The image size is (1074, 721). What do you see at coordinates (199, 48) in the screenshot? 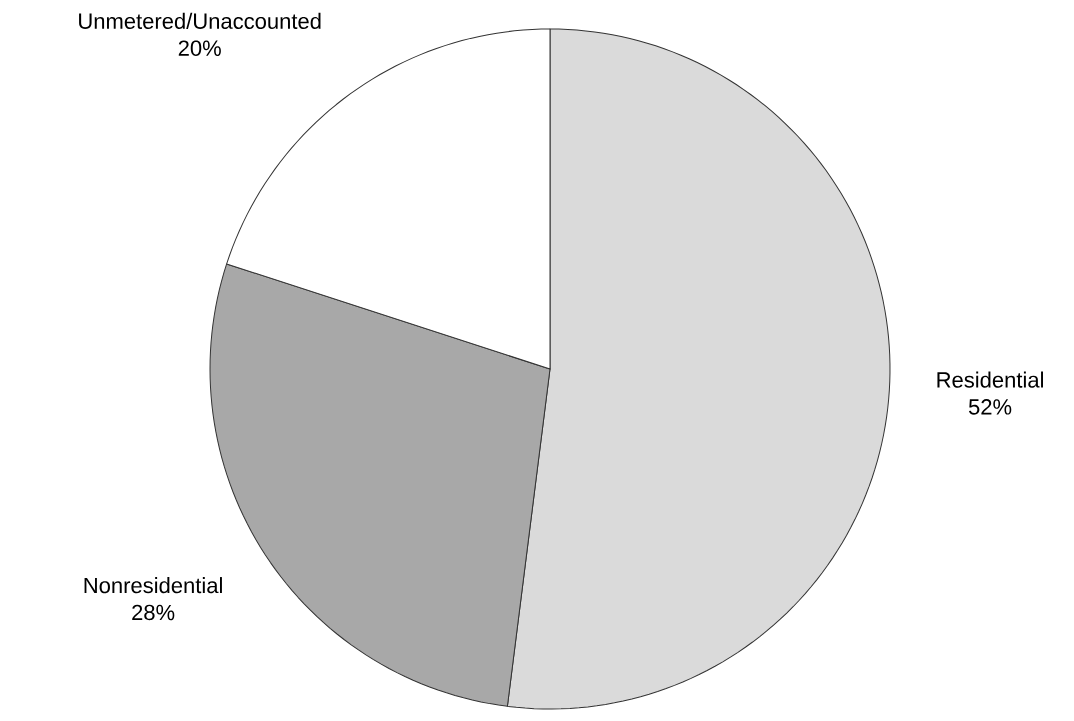
I see `data-label: 20%` at bounding box center [199, 48].